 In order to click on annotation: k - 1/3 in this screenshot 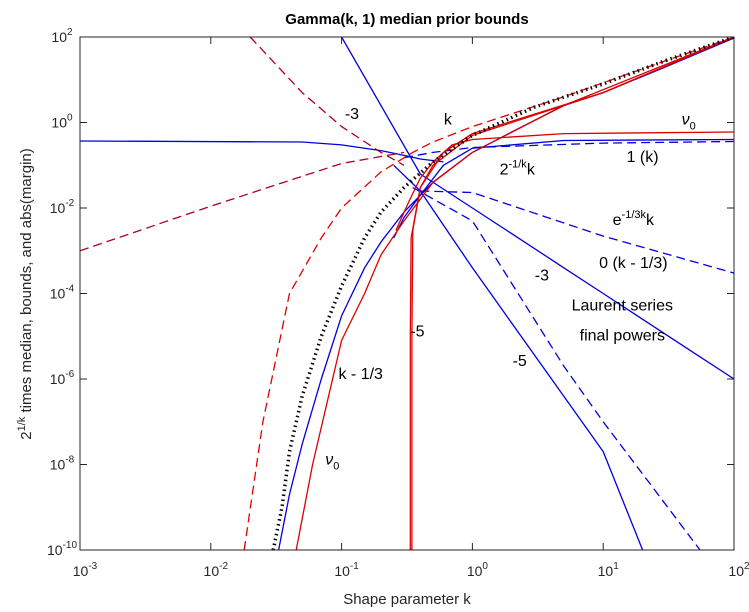, I will do `click(360, 374)`.